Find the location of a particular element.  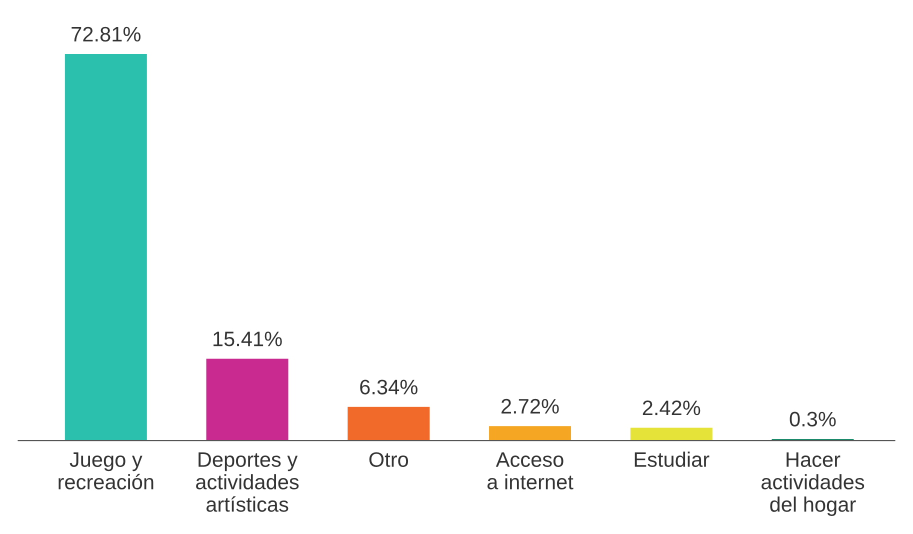

x-tick-label: Acceso a internet is located at coordinates (530, 471).